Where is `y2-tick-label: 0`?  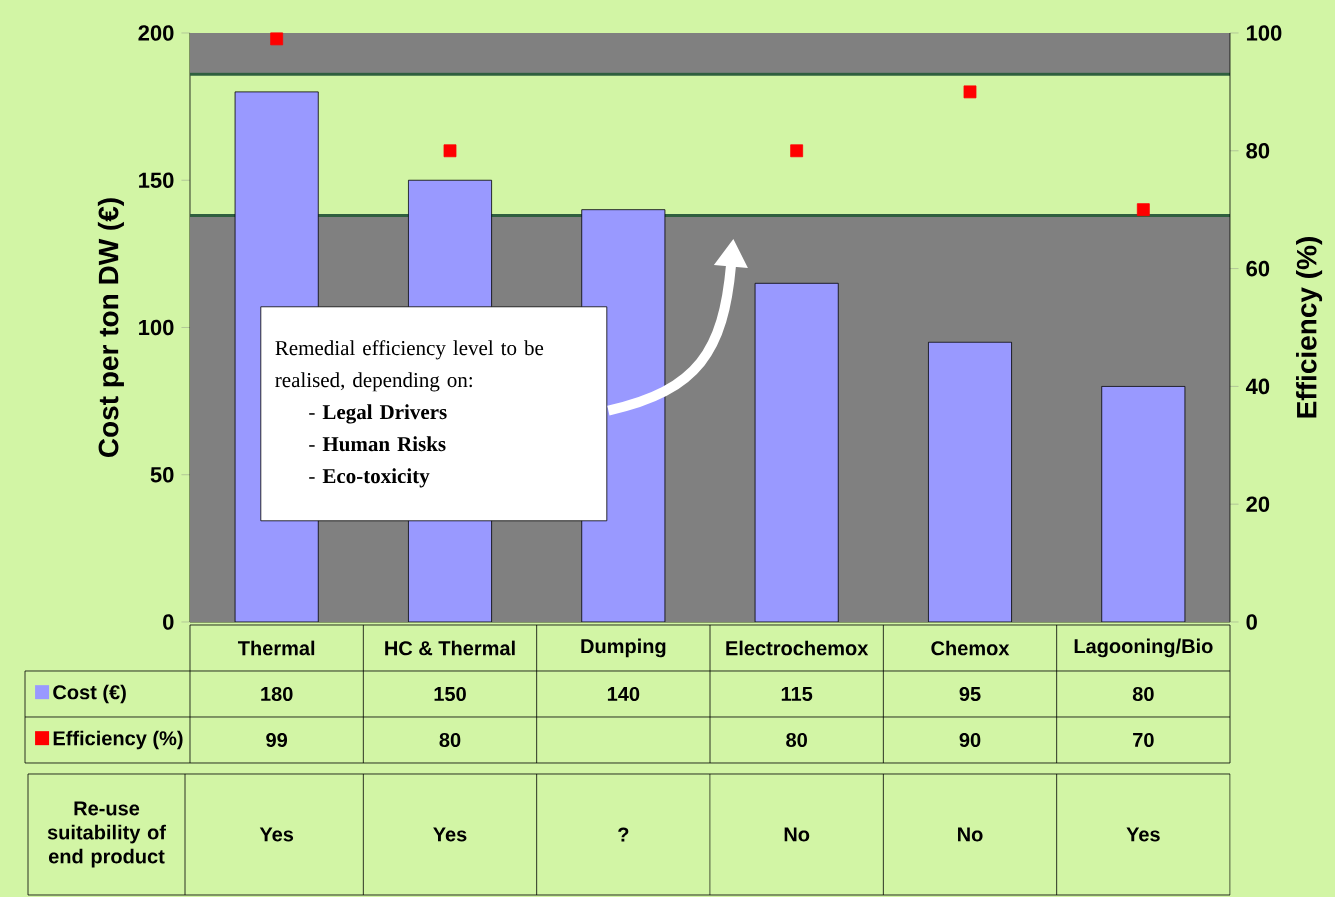
y2-tick-label: 0 is located at coordinates (1251, 622).